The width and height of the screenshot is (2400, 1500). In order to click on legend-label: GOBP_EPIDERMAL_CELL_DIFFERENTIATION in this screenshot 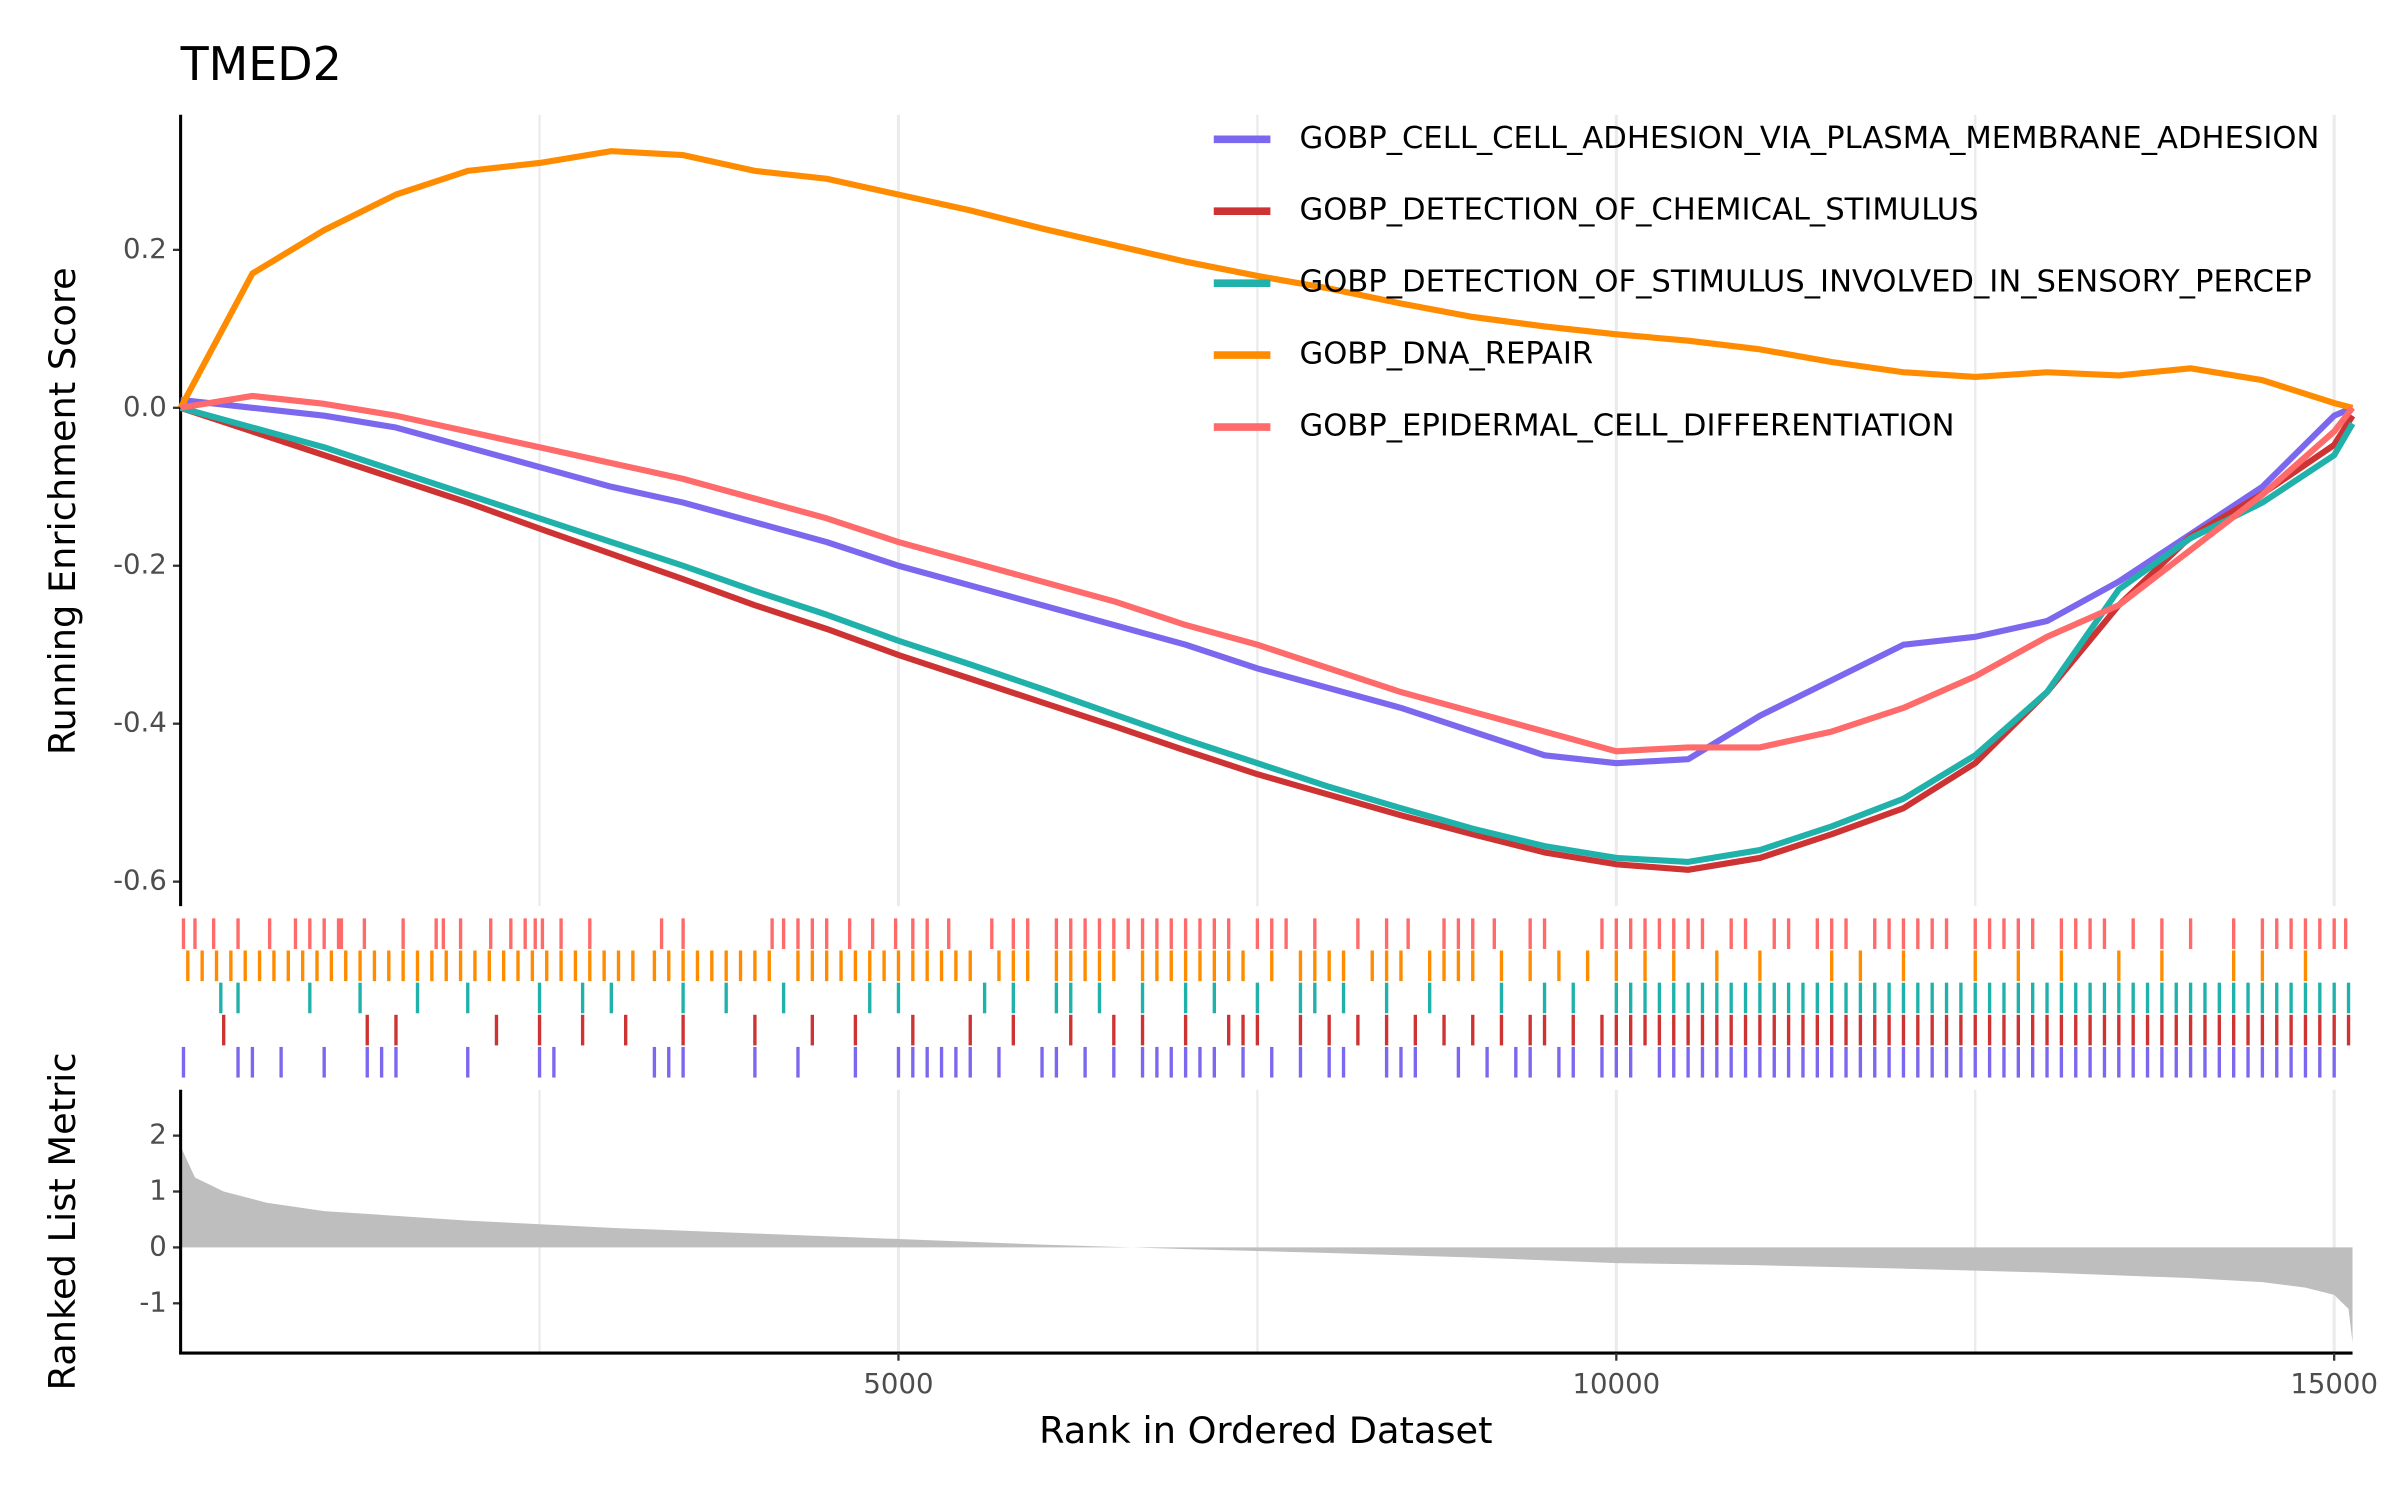, I will do `click(1626, 426)`.